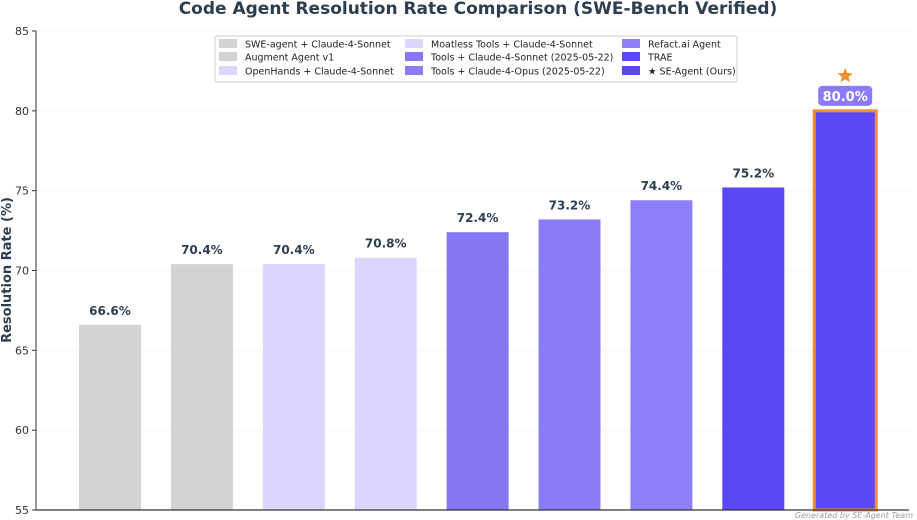  Describe the element at coordinates (684, 45) in the screenshot. I see `legend-label: Refact.ai Agent` at that location.